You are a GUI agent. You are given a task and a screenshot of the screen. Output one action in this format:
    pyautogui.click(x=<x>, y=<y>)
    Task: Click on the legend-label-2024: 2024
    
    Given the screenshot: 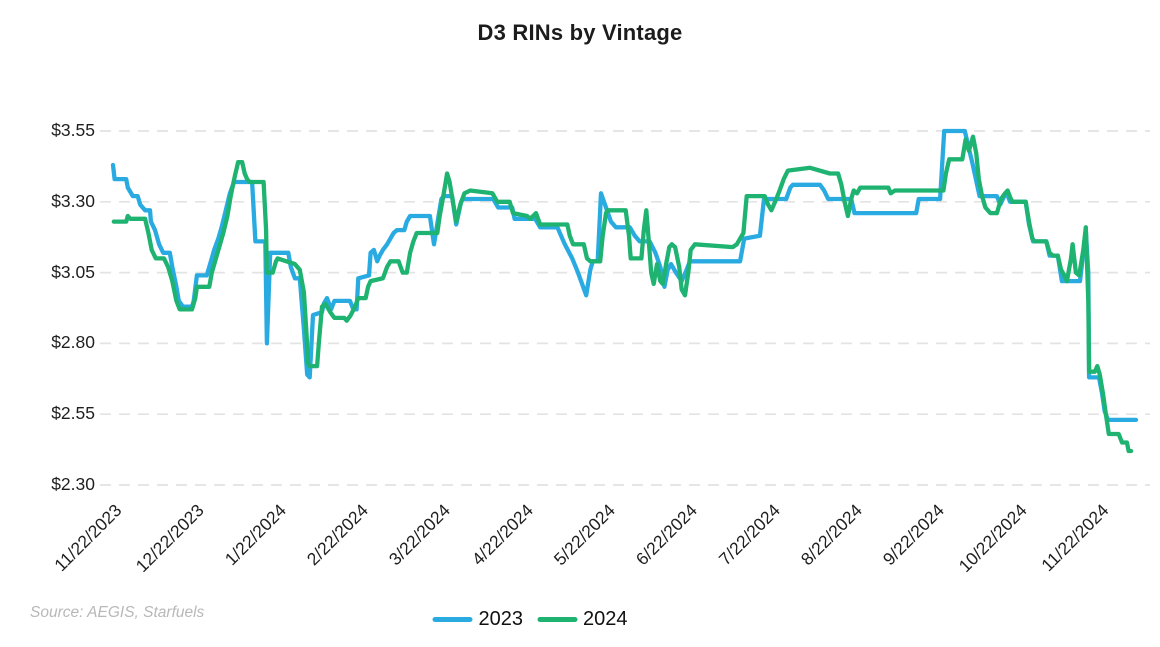 What is the action you would take?
    pyautogui.click(x=605, y=619)
    